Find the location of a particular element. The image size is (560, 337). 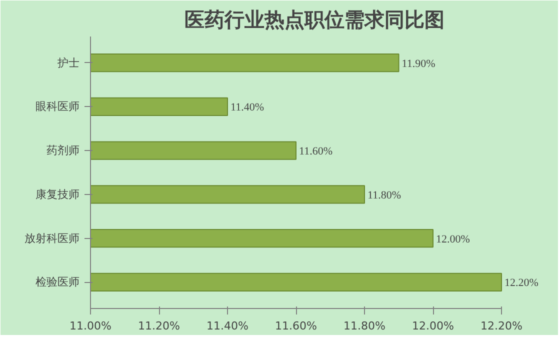

data-label: 12.00% is located at coordinates (453, 239).